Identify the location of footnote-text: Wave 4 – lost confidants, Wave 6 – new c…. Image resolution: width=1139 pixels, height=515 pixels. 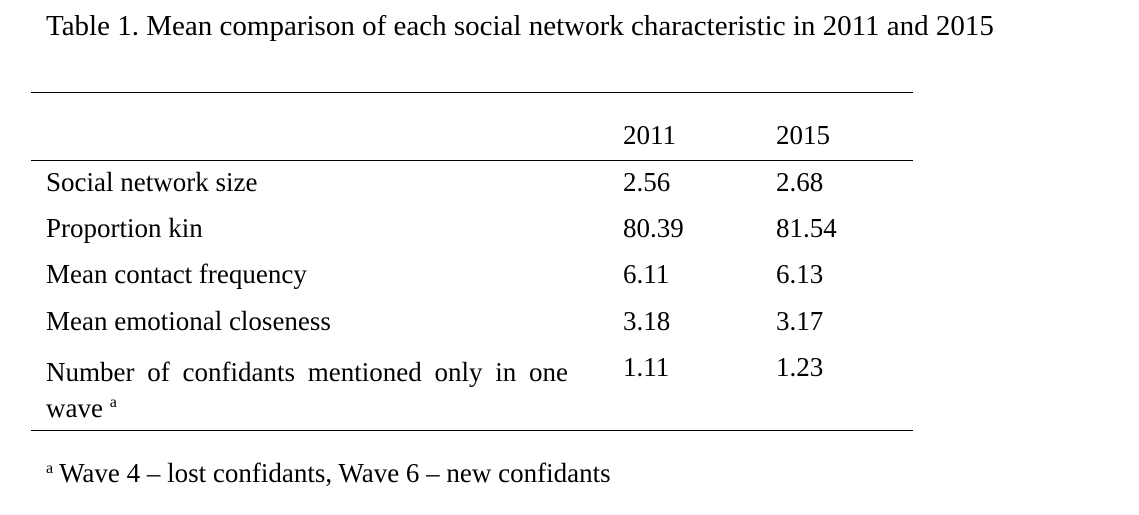
(335, 473).